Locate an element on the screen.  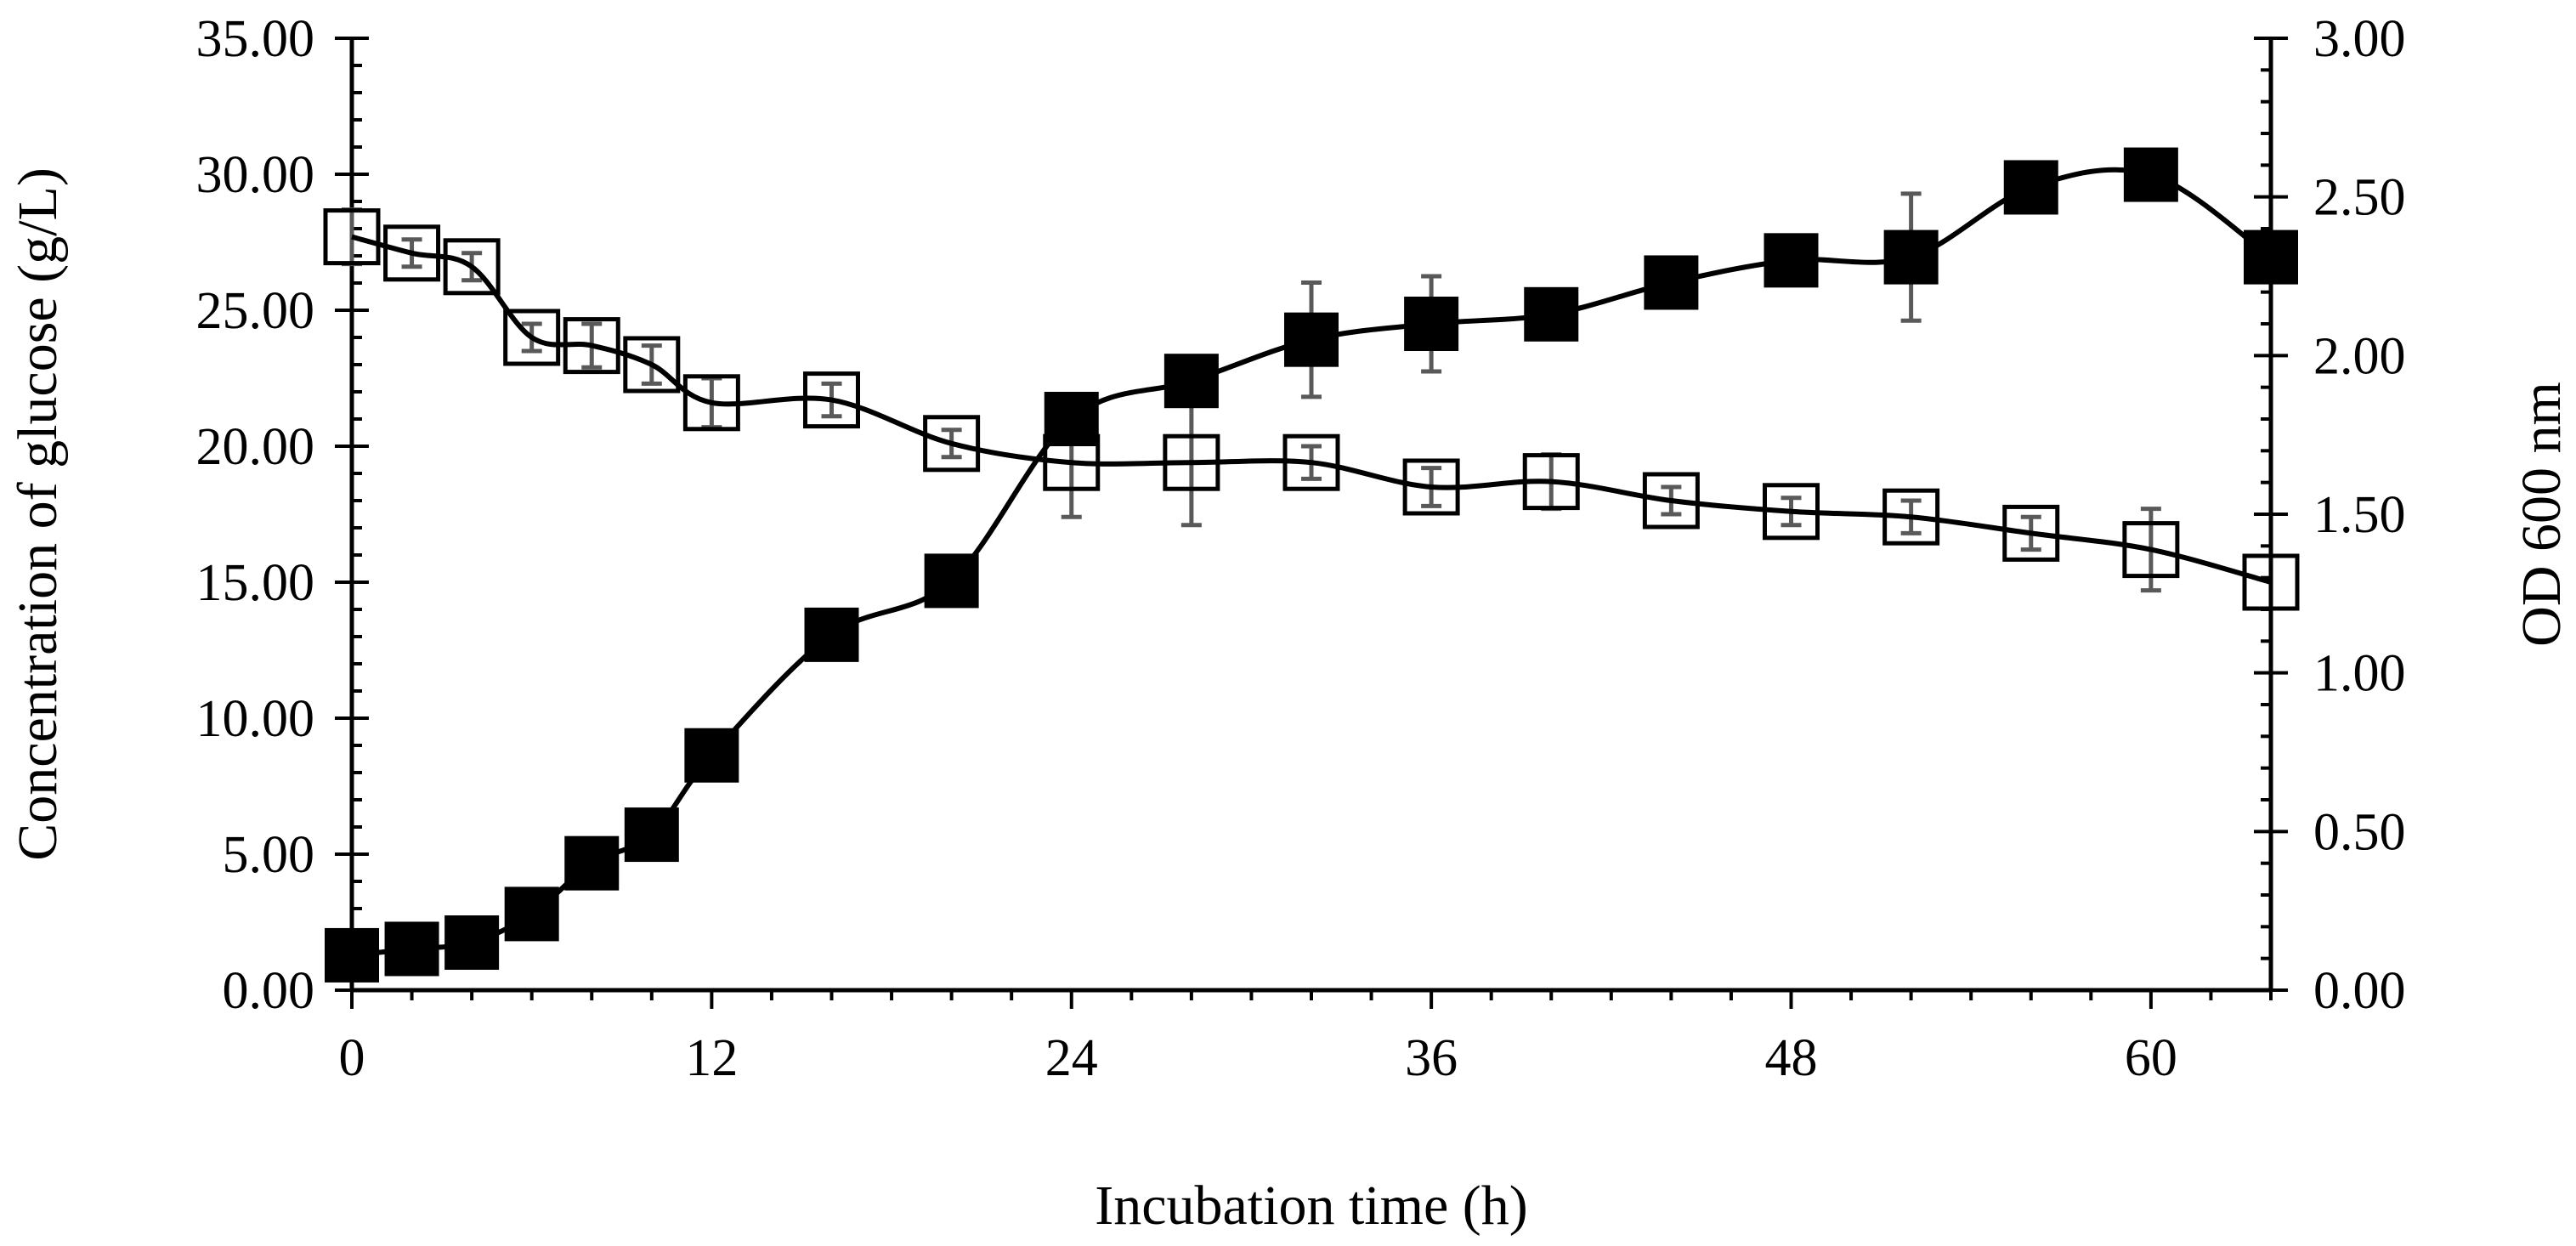
left-y-tick-label: 25.00 is located at coordinates (255, 311).